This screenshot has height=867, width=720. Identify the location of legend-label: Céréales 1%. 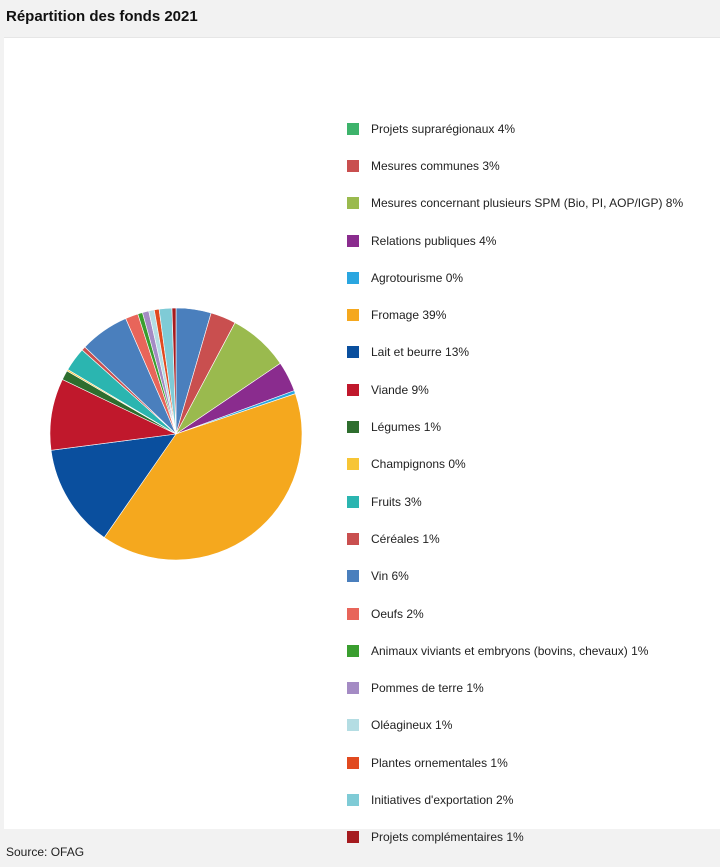
(405, 538).